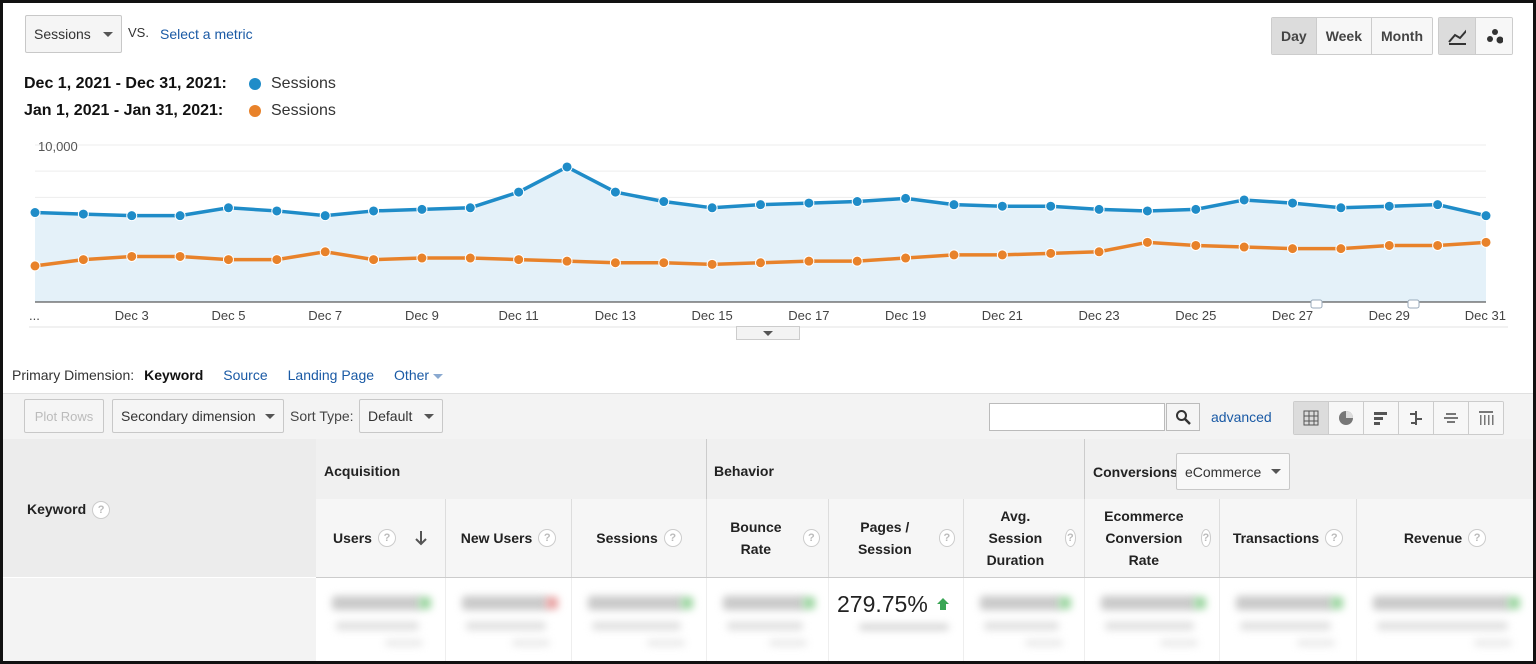 The image size is (1536, 664). I want to click on column-header-revenue: Revenue?, so click(1444, 538).